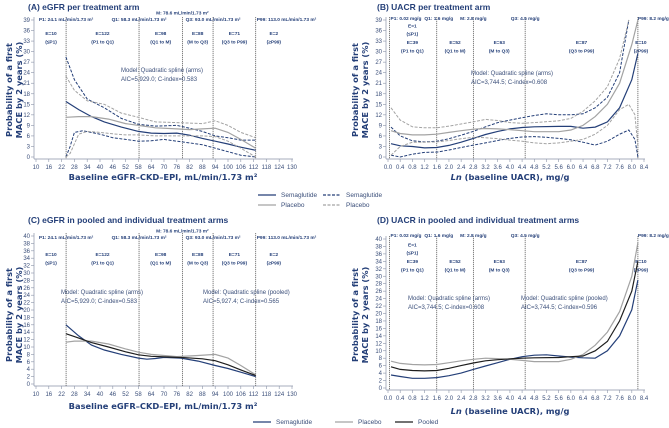 Image resolution: width=669 pixels, height=428 pixels. Describe the element at coordinates (26, 259) in the screenshot. I see `y-tick-label: 34` at that location.